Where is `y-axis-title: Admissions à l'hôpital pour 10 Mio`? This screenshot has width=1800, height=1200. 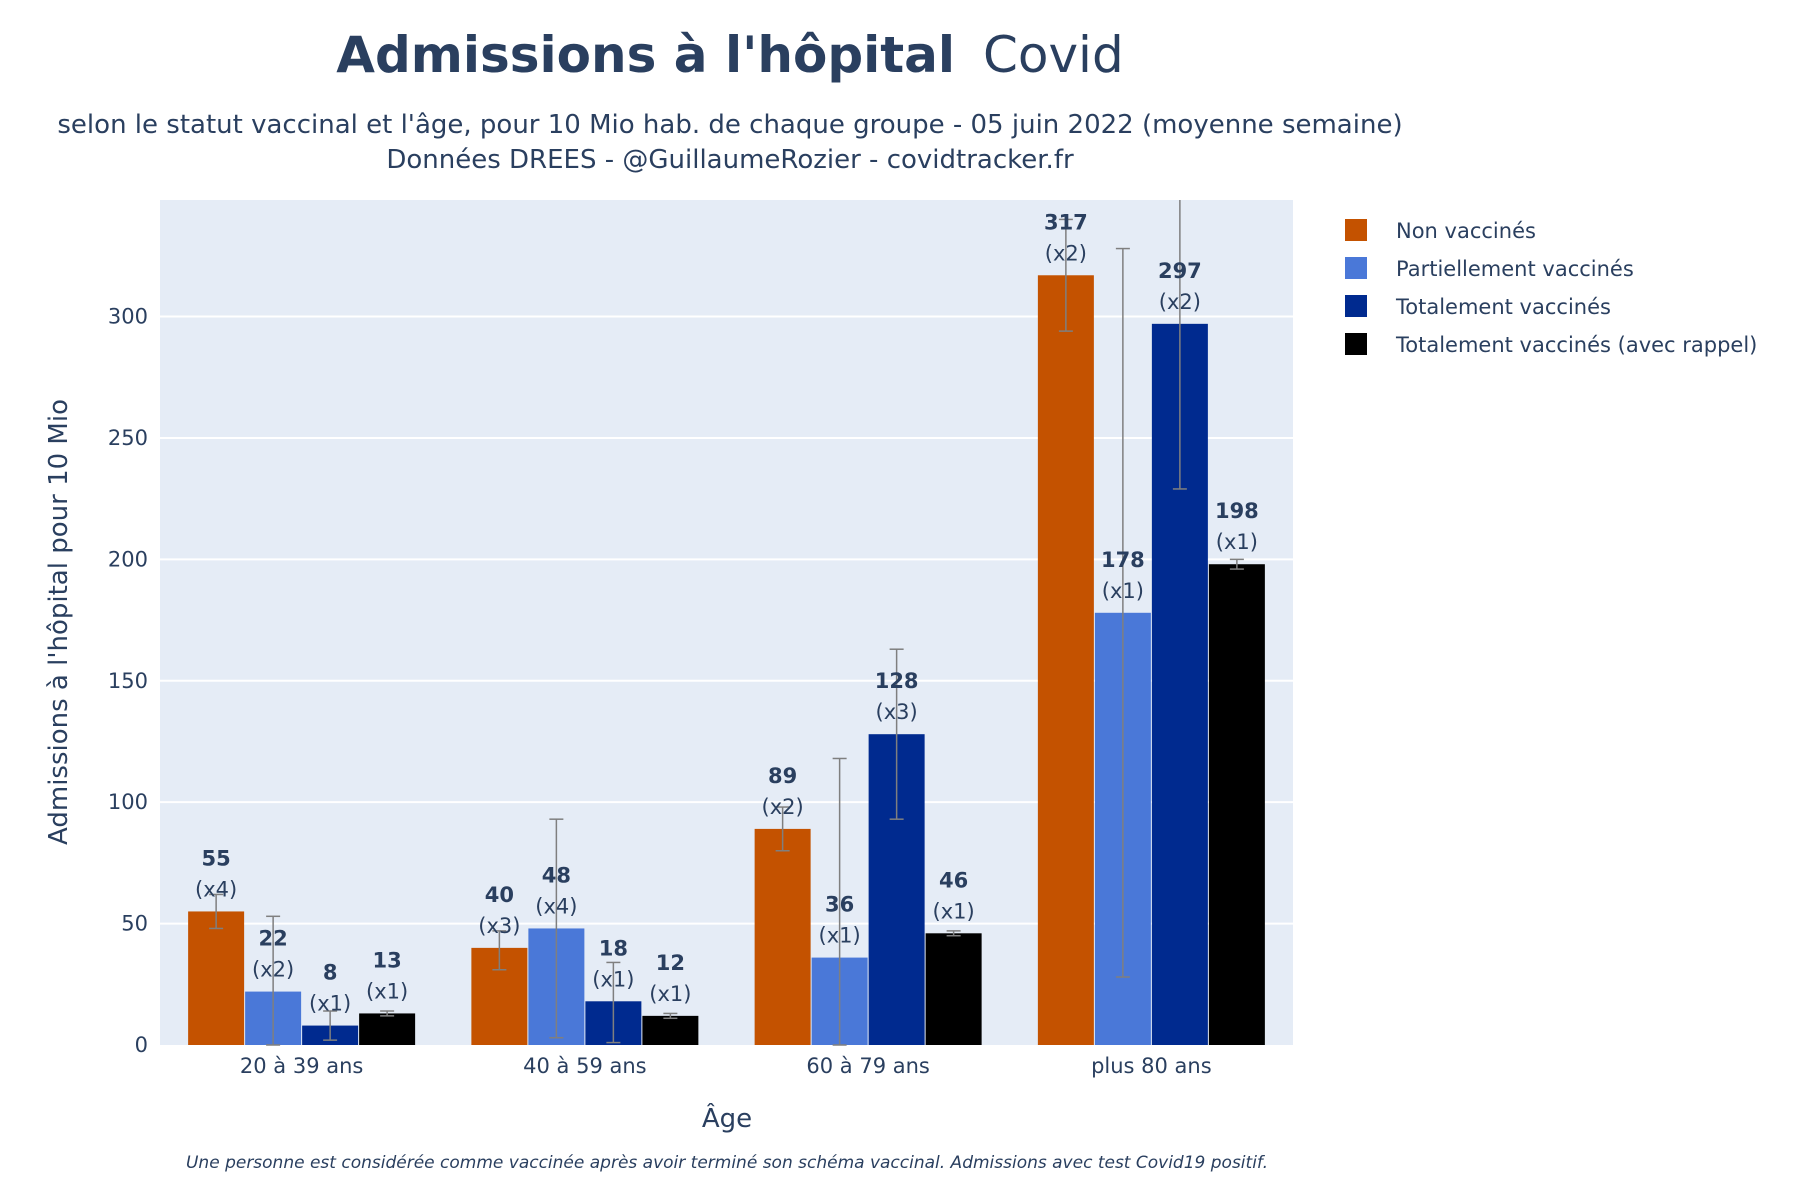
y-axis-title: Admissions à l'hôpital pour 10 Mio is located at coordinates (59, 622).